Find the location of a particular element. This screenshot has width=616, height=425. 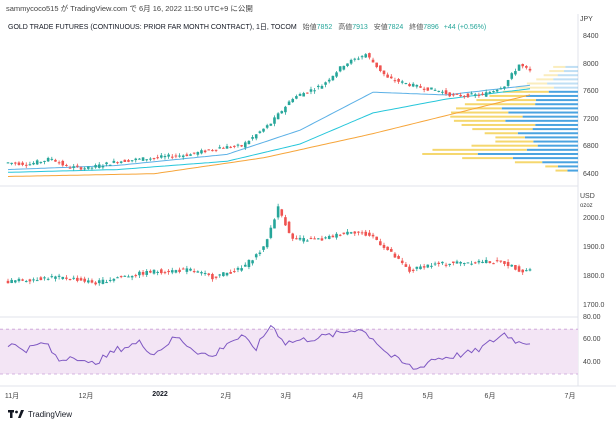

price-axis-tick: 8000 is located at coordinates (591, 64).